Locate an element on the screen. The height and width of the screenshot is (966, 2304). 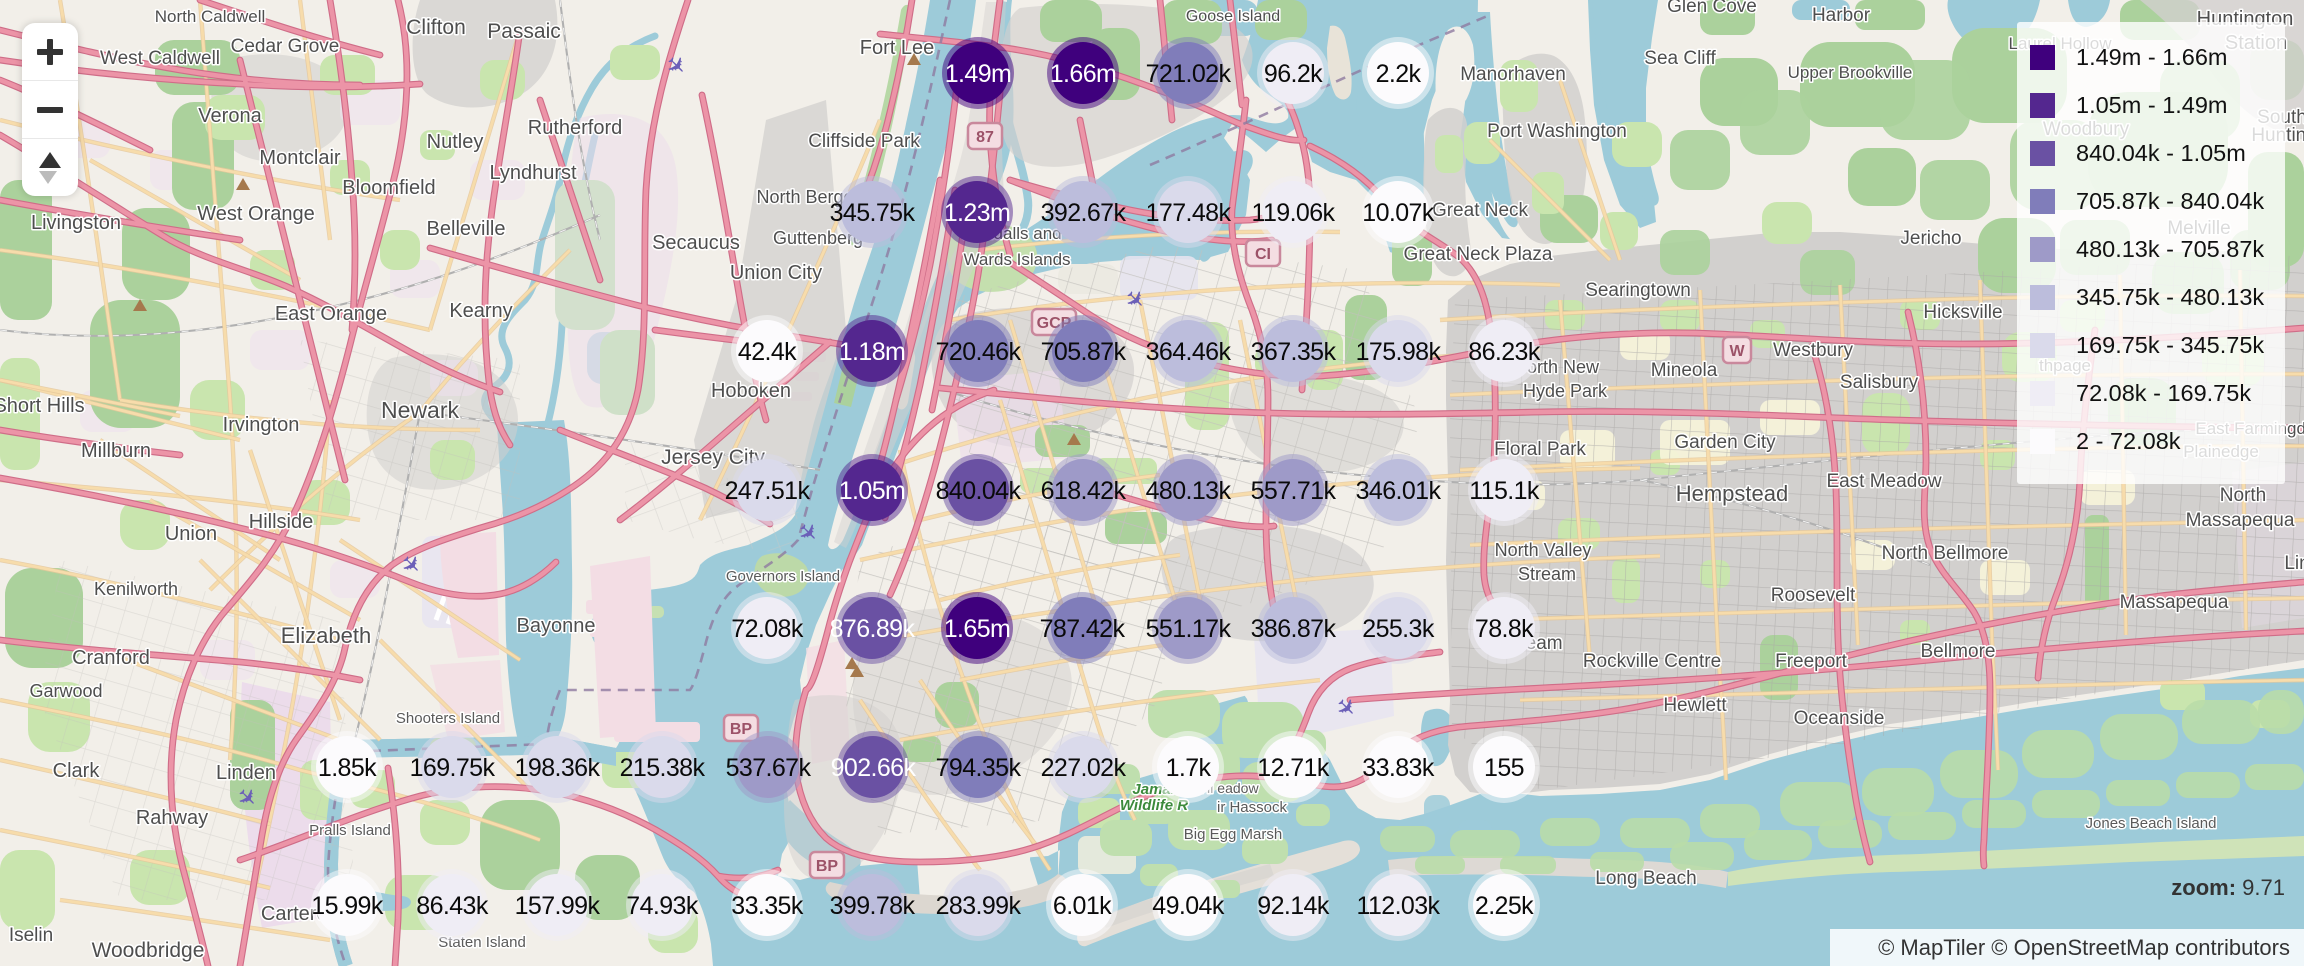
svg-text: West Orange is located at coordinates (255, 214).